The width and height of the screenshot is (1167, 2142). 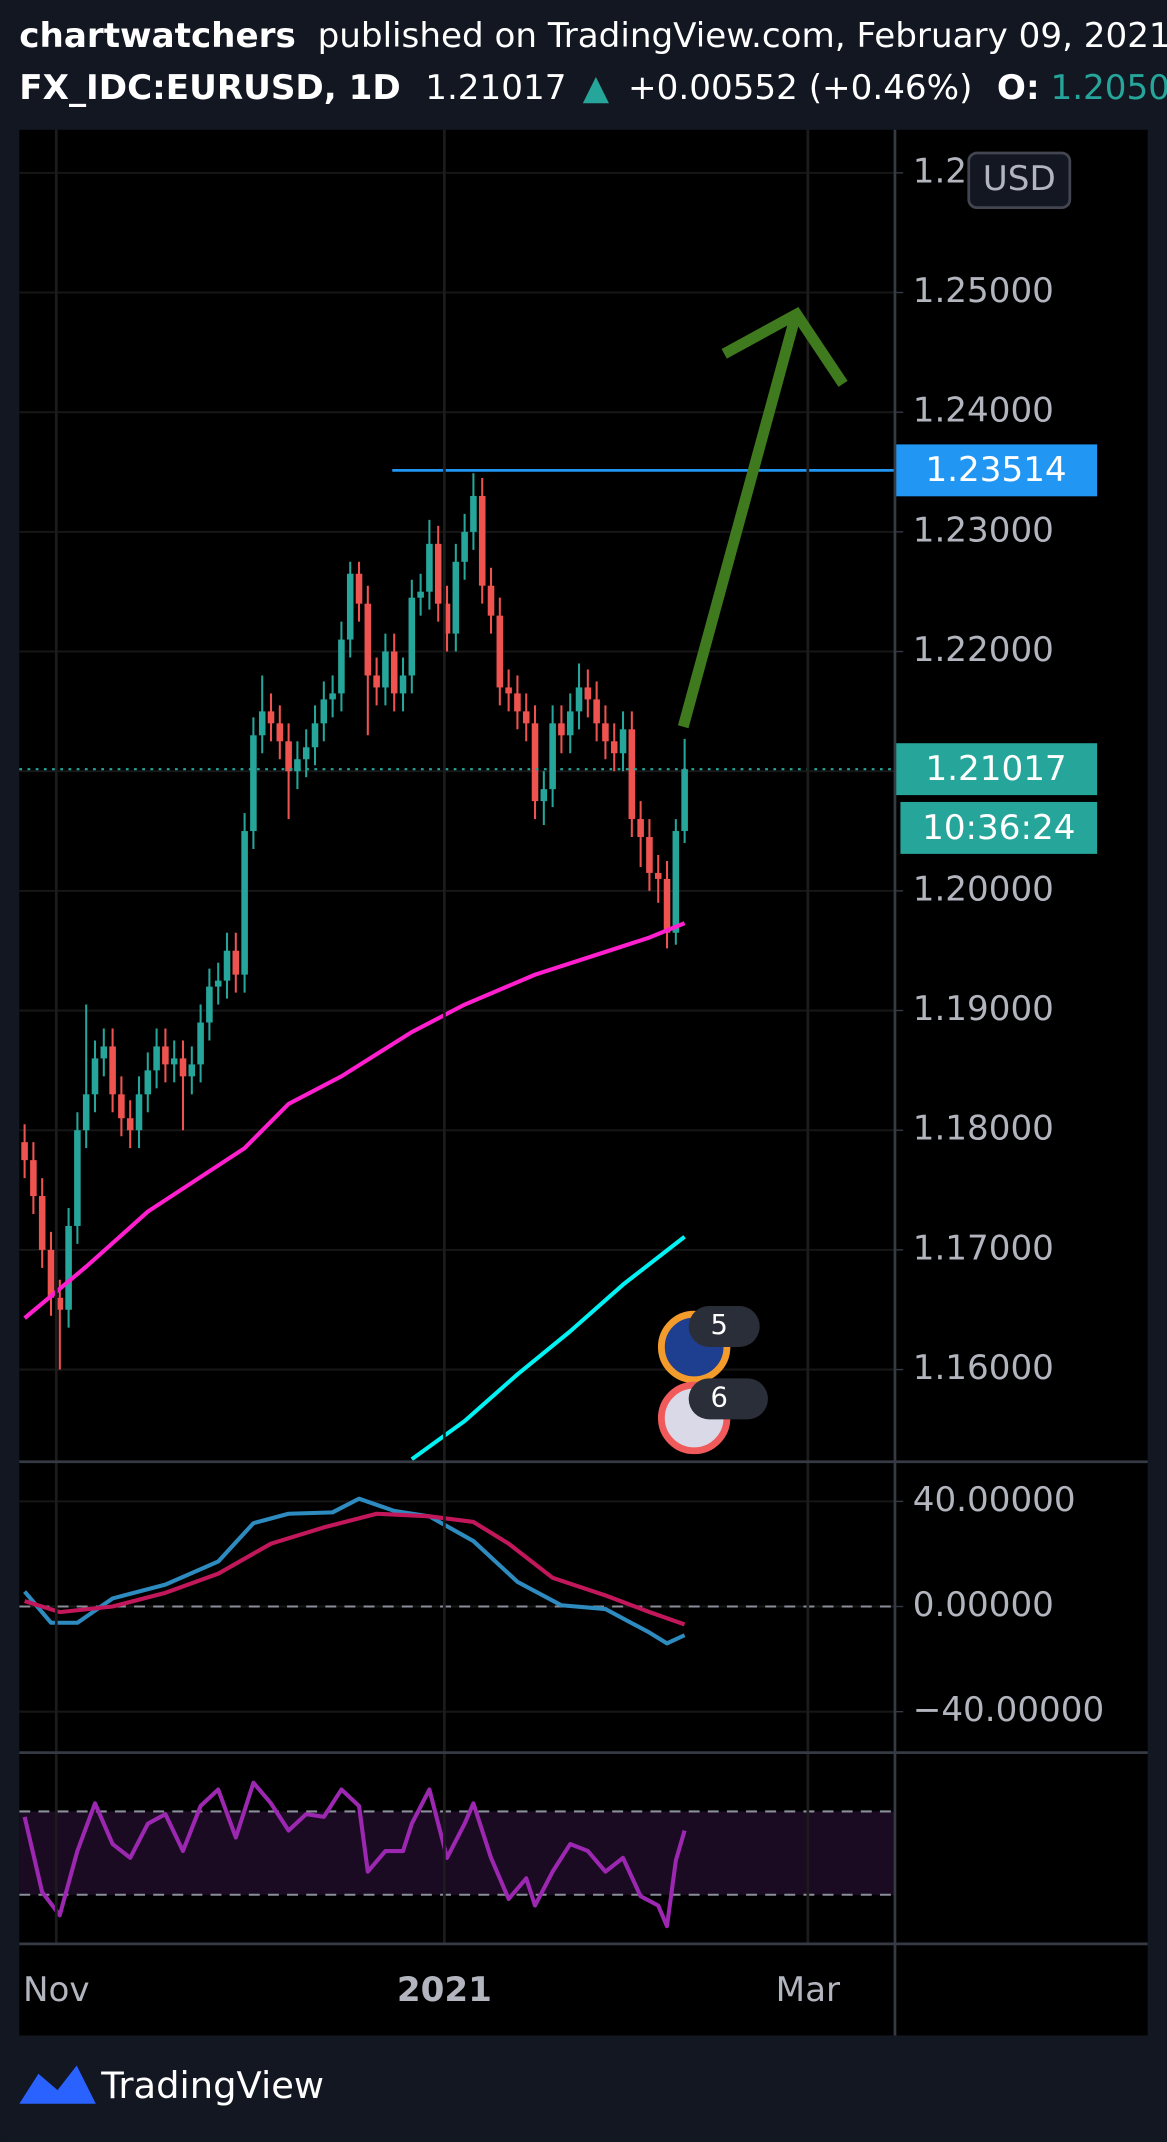 I want to click on y-tick-label: 1.25000, so click(x=983, y=291).